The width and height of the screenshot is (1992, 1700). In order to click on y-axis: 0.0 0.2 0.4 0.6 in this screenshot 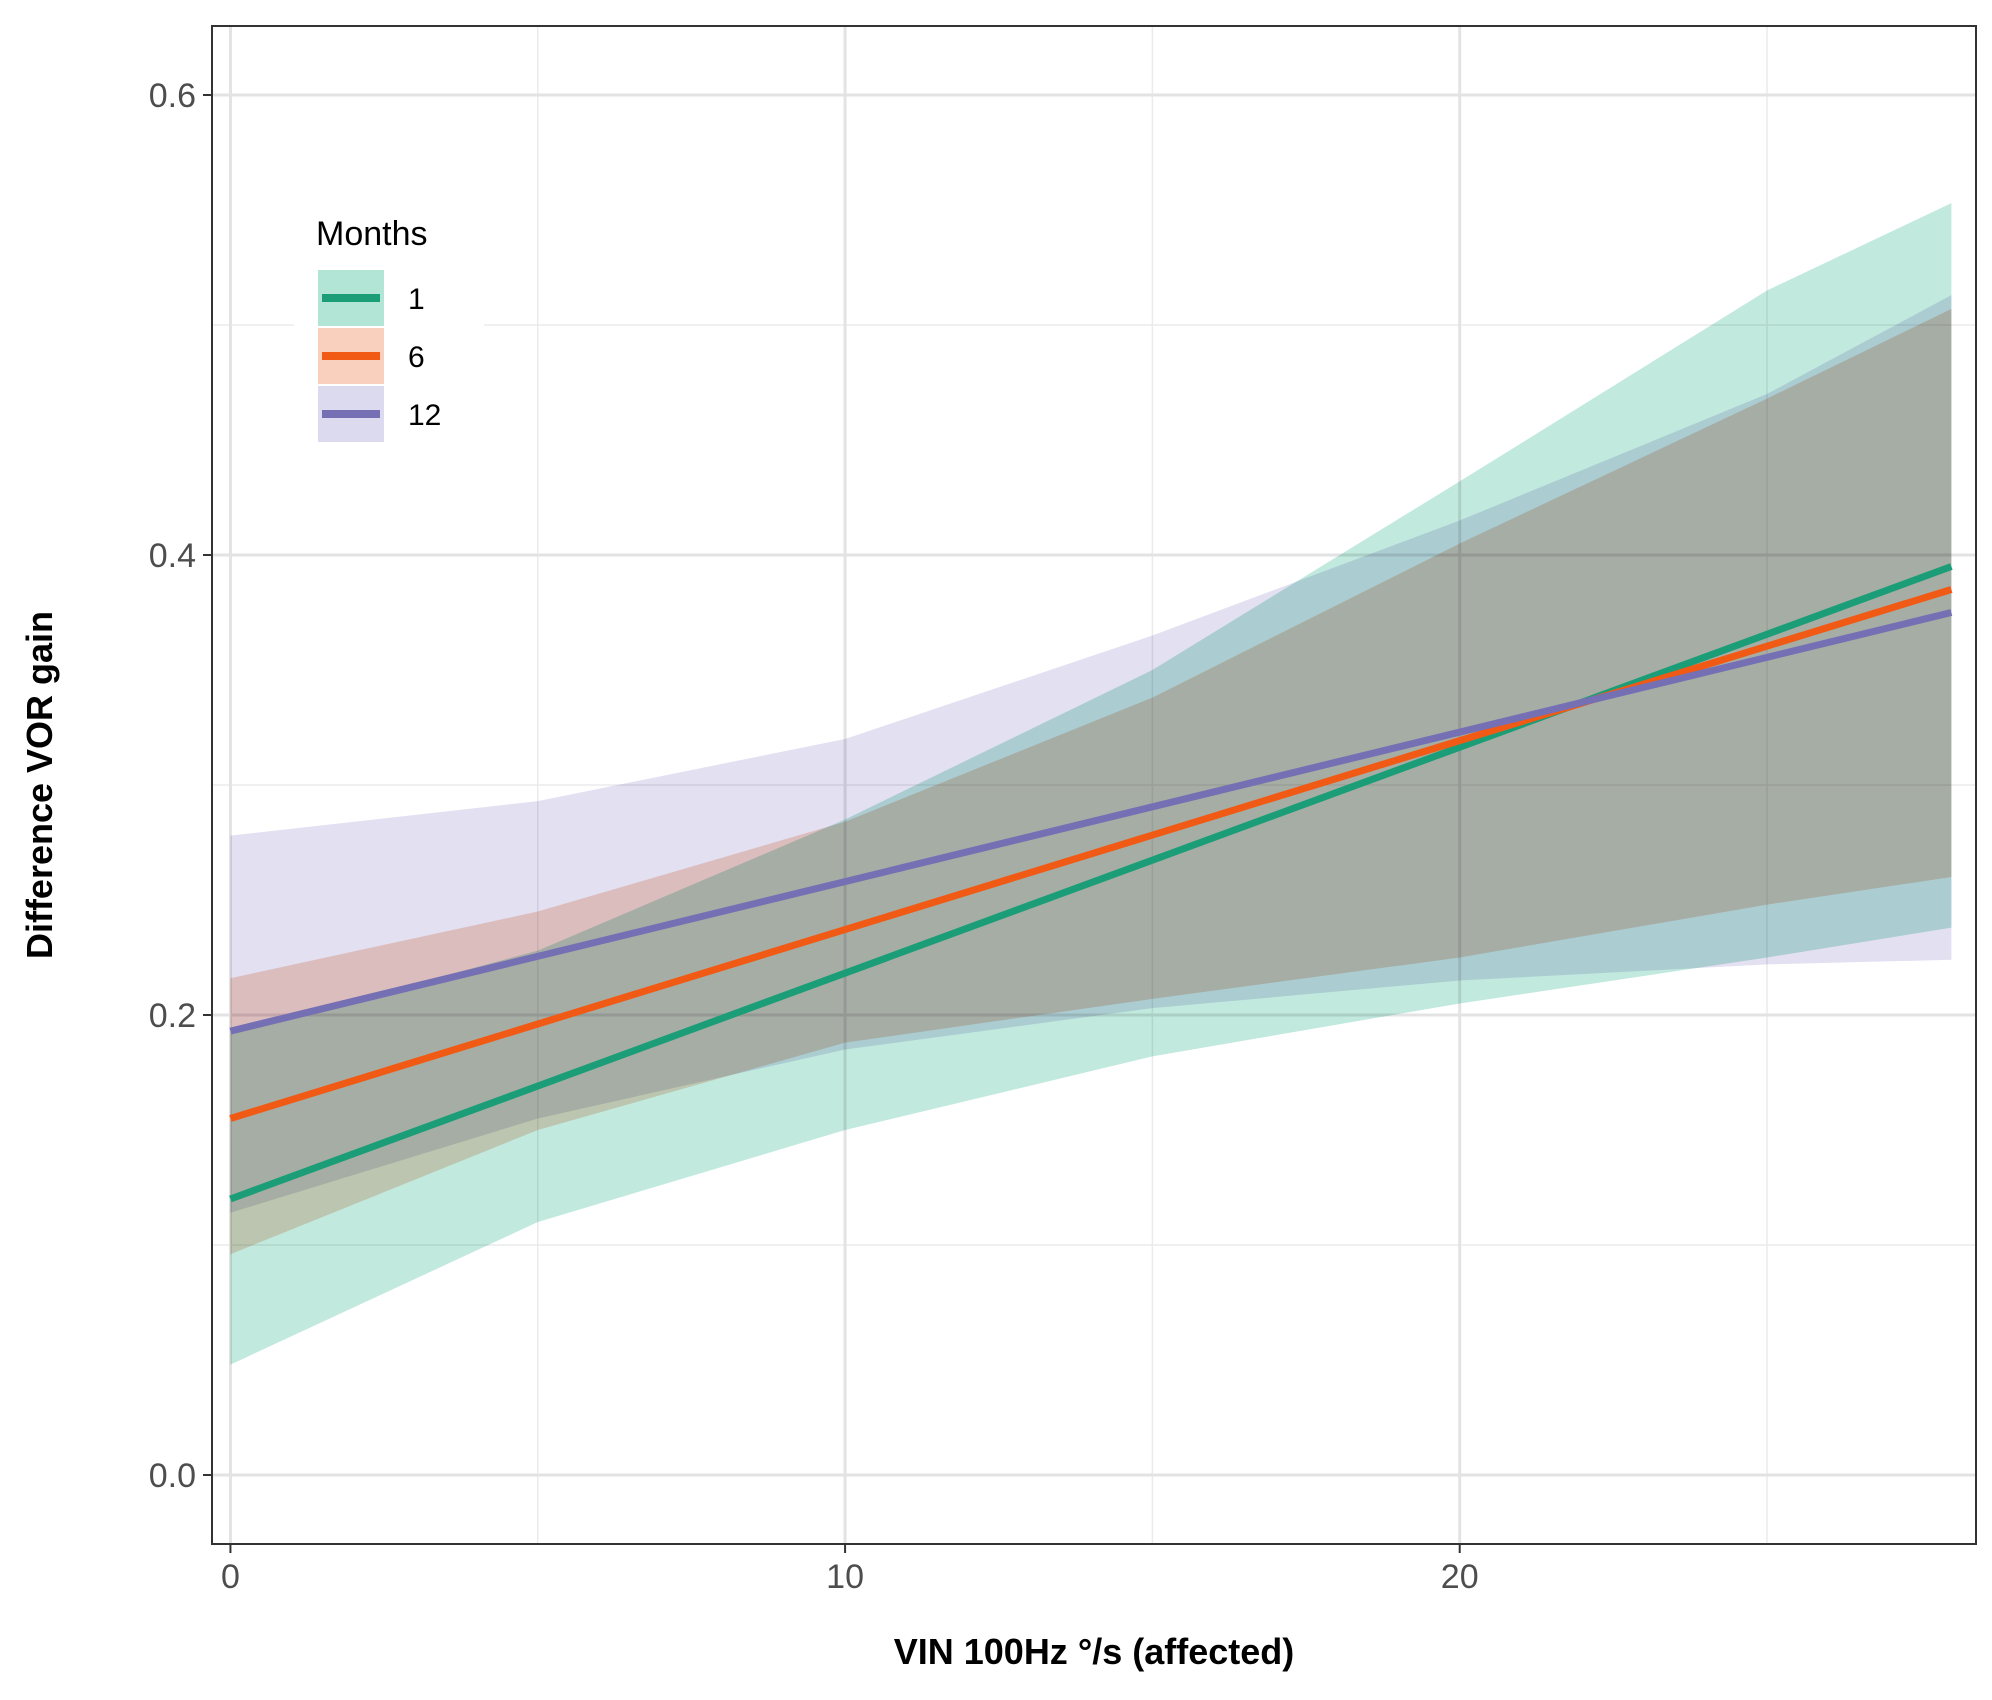, I will do `click(180, 786)`.